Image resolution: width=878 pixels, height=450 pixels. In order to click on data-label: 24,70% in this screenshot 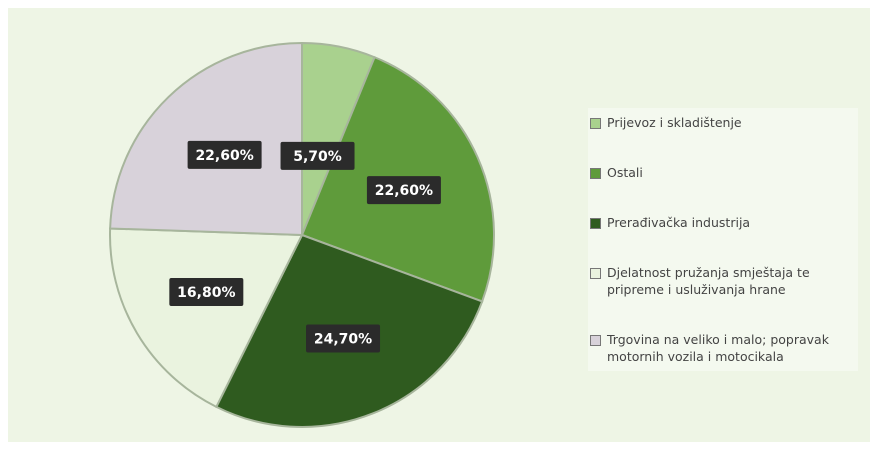, I will do `click(343, 340)`.